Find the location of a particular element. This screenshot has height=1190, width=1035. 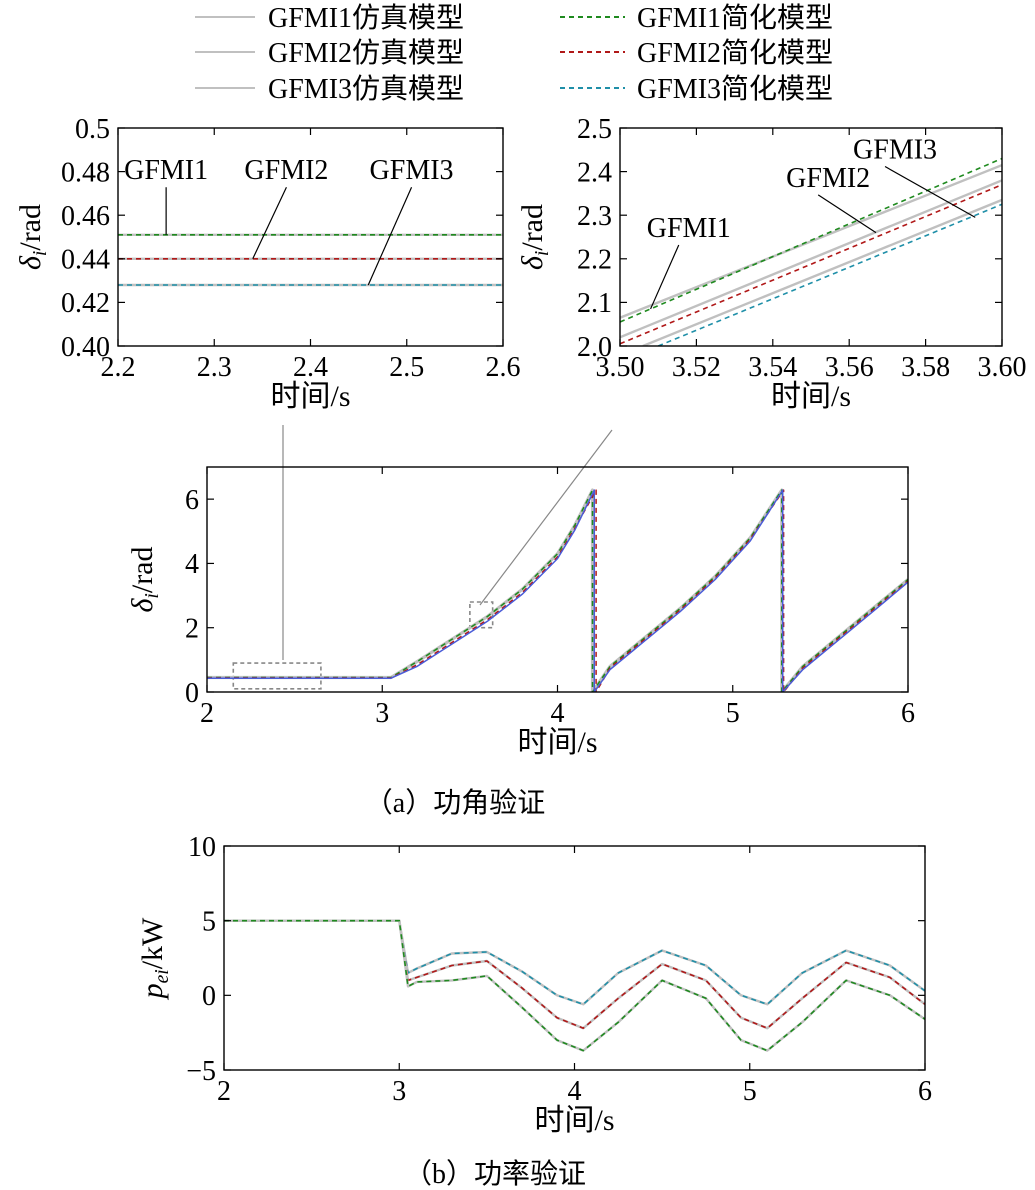

y-tick-label: 2.2 is located at coordinates (594, 260).